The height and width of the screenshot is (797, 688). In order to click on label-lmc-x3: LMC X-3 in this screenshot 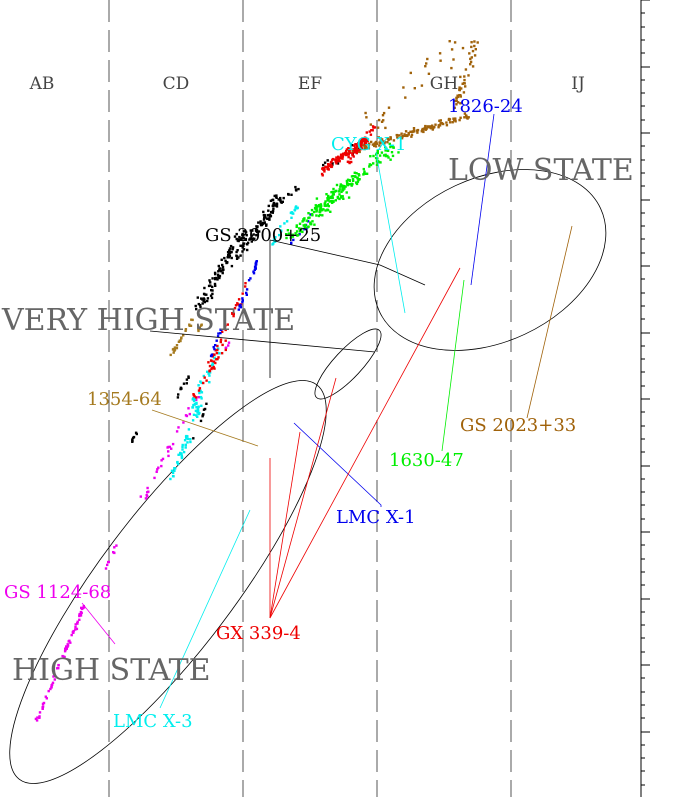, I will do `click(153, 721)`.